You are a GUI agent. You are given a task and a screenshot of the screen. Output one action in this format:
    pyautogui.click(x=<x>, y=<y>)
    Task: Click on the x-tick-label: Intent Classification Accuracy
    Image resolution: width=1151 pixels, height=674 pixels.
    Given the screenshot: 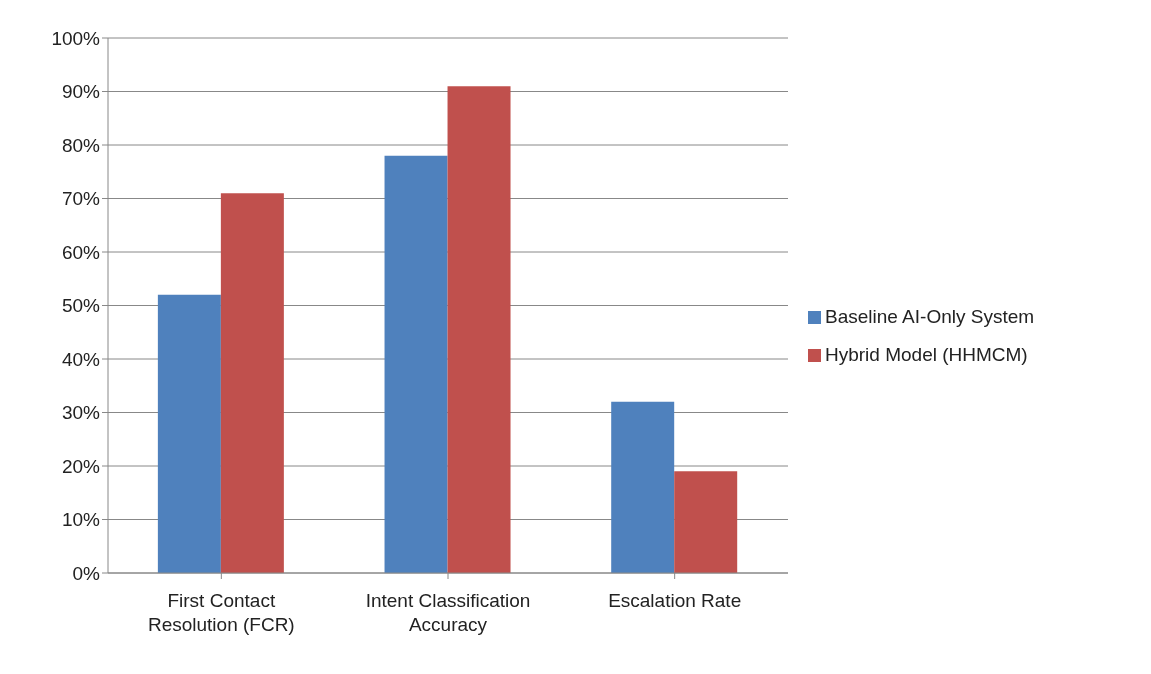 What is the action you would take?
    pyautogui.click(x=448, y=612)
    